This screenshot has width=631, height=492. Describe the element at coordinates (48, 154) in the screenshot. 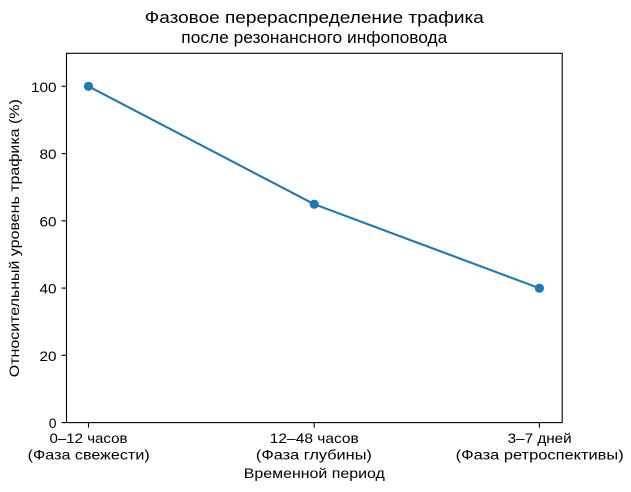

I see `svg-text: 80` at that location.